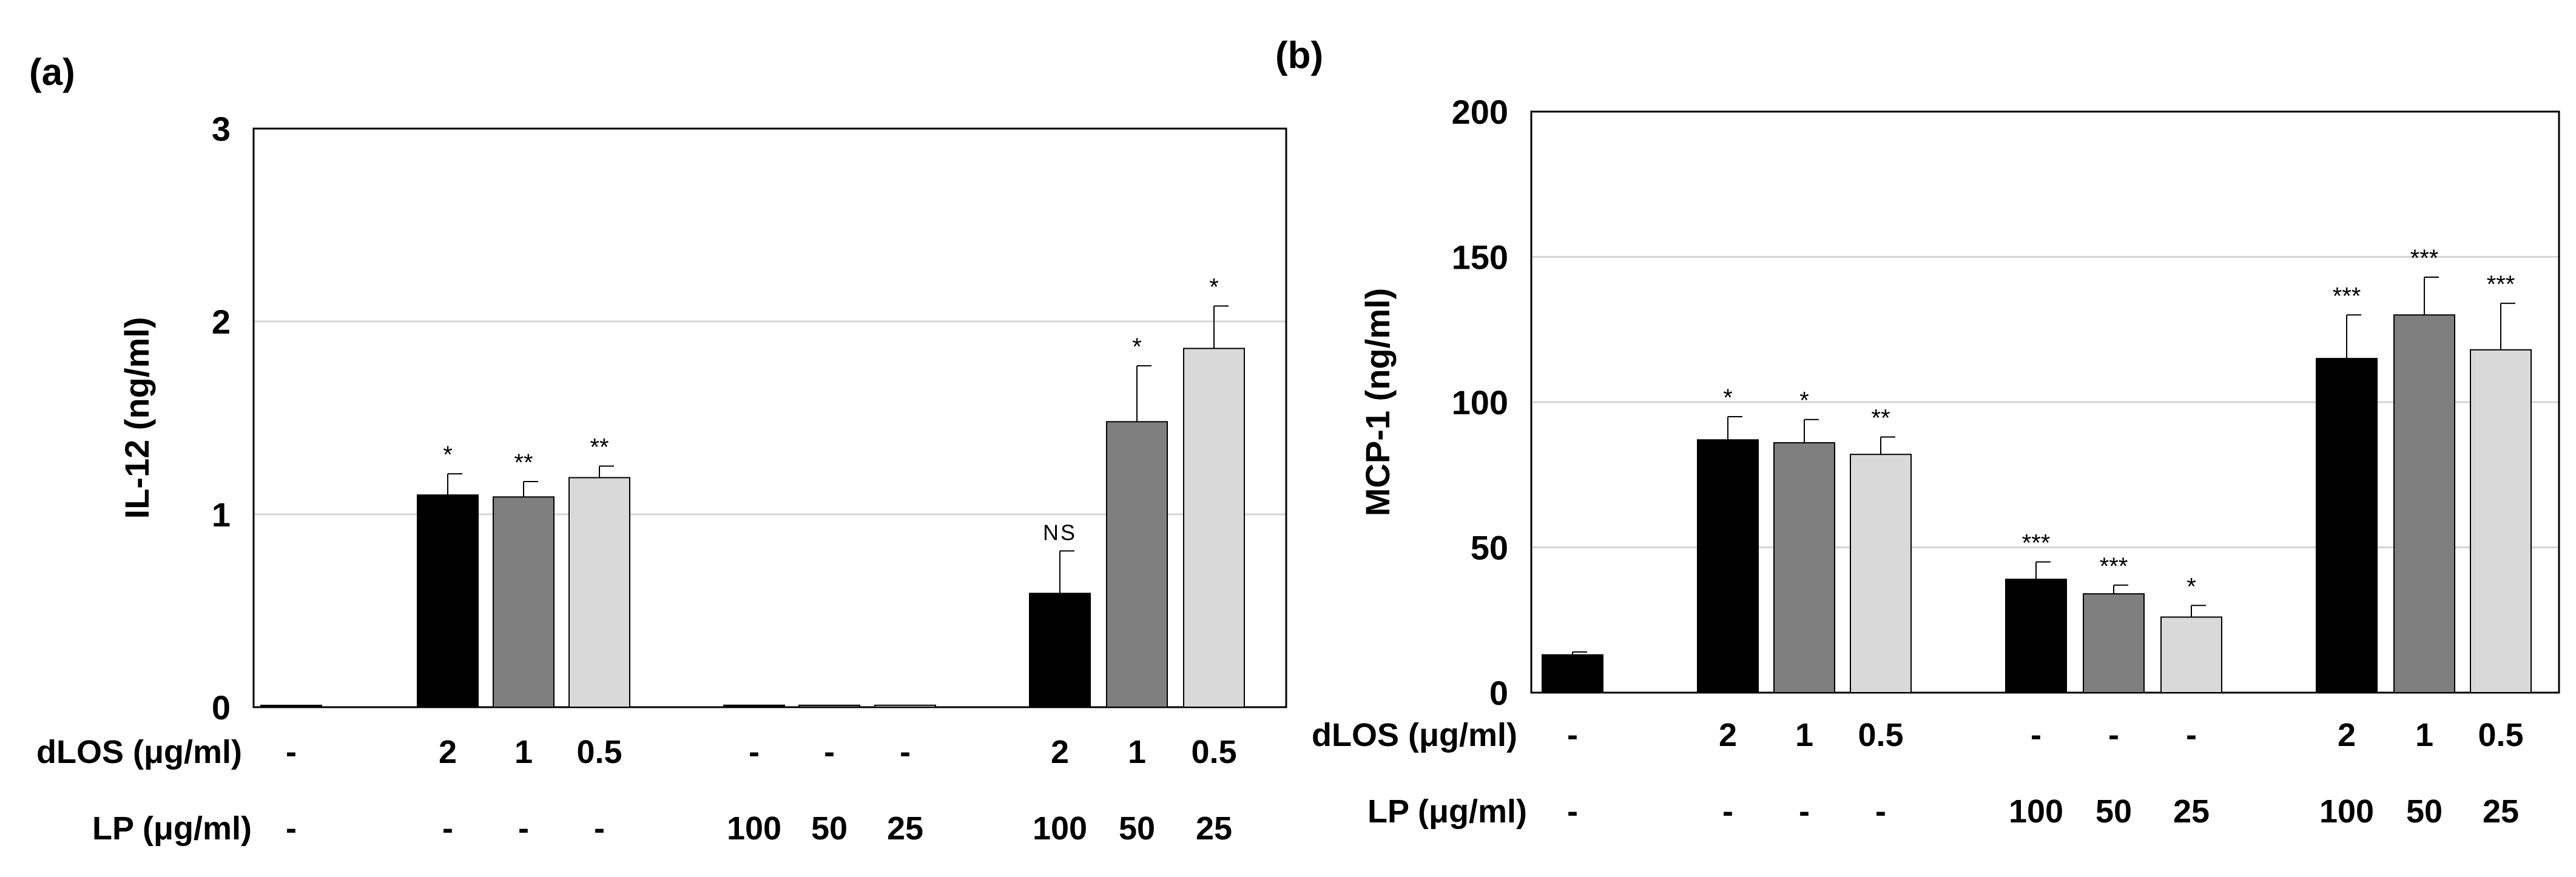 Image resolution: width=2576 pixels, height=877 pixels. I want to click on y-tick-label: 200, so click(1480, 112).